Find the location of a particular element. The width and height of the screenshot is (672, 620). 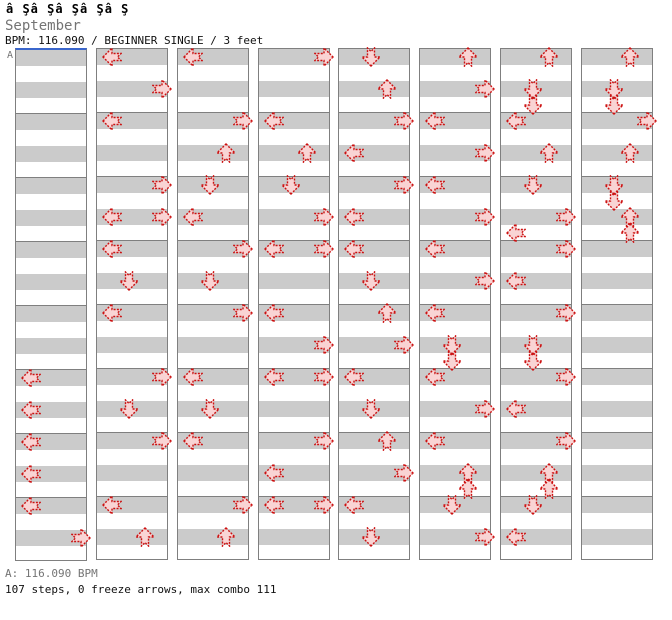

chart-info-line: BPM: 116.090 / BEGINNER SINGLE / 3 feet is located at coordinates (134, 40).